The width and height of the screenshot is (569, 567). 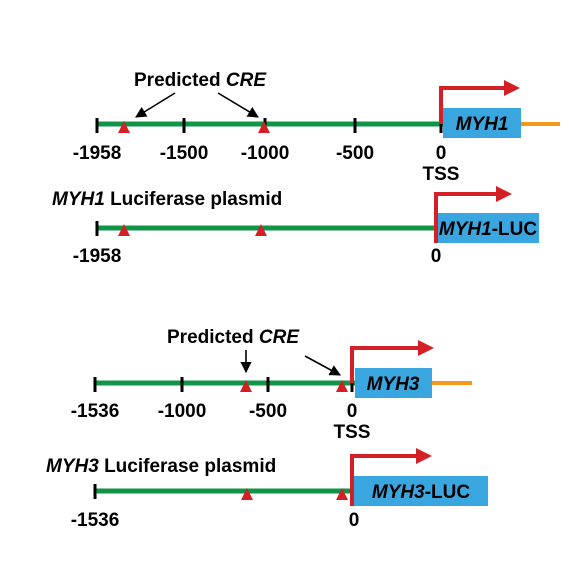 What do you see at coordinates (167, 199) in the screenshot?
I see `myh1-plasmid-label: MYH1 Luciferase plasmid` at bounding box center [167, 199].